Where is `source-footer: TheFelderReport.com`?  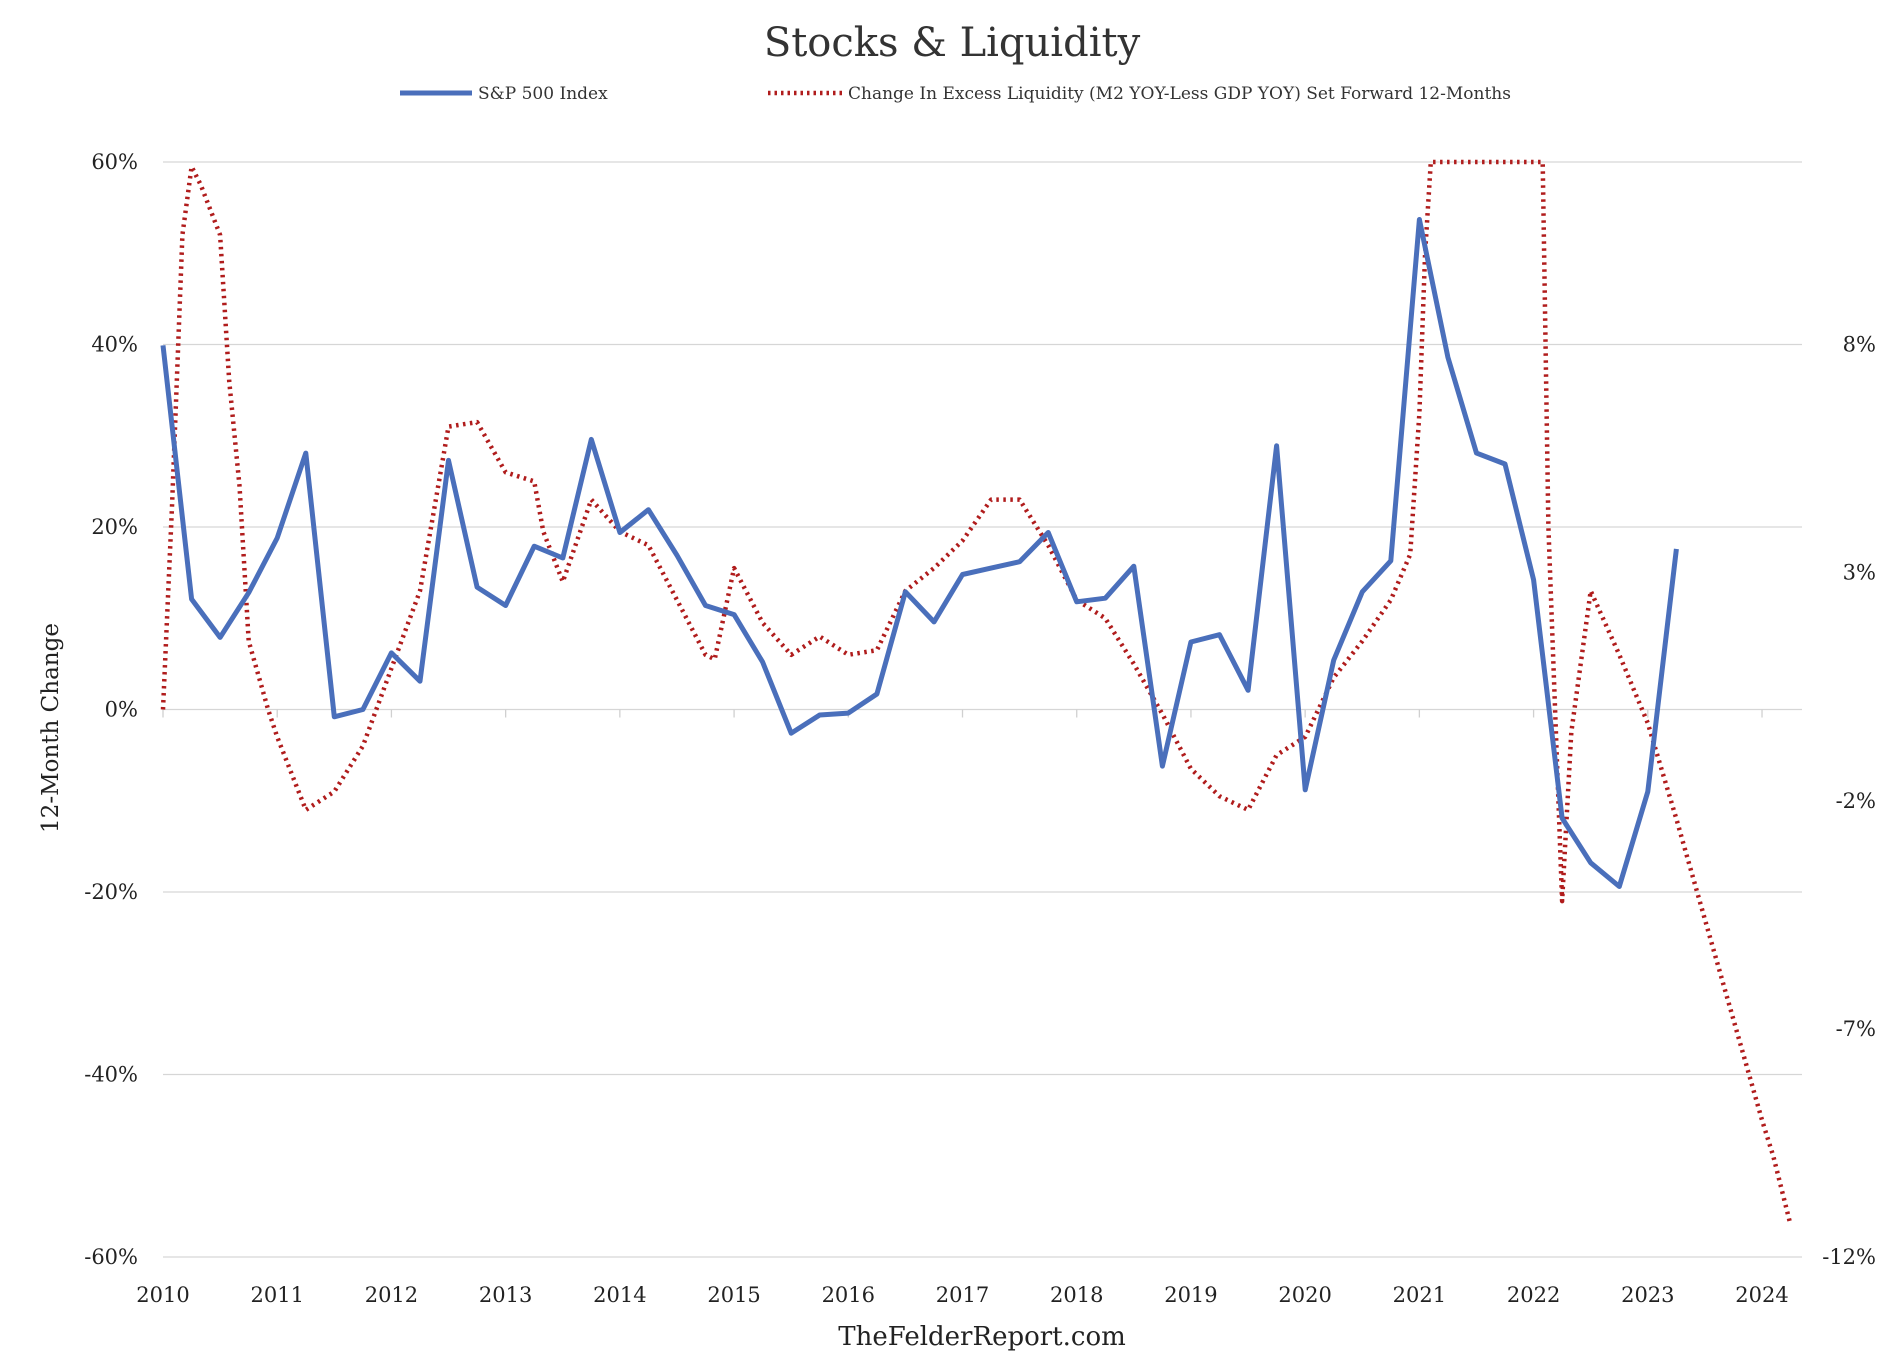
source-footer: TheFelderReport.com is located at coordinates (982, 1337).